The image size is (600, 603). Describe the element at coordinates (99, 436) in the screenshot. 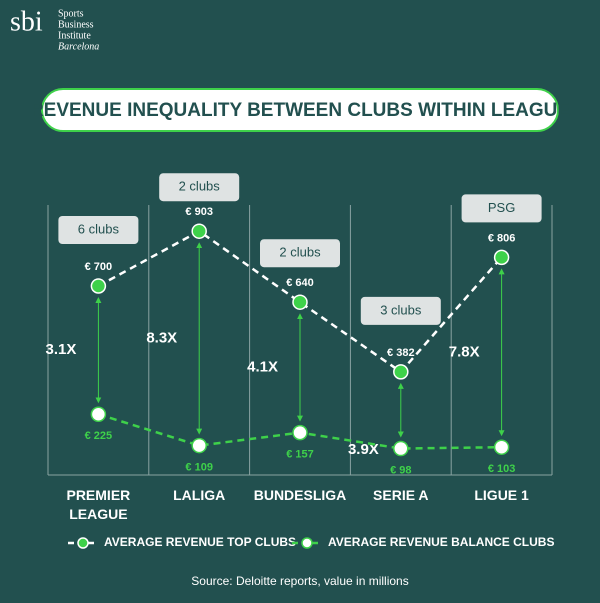

I see `value-label: € 225` at that location.